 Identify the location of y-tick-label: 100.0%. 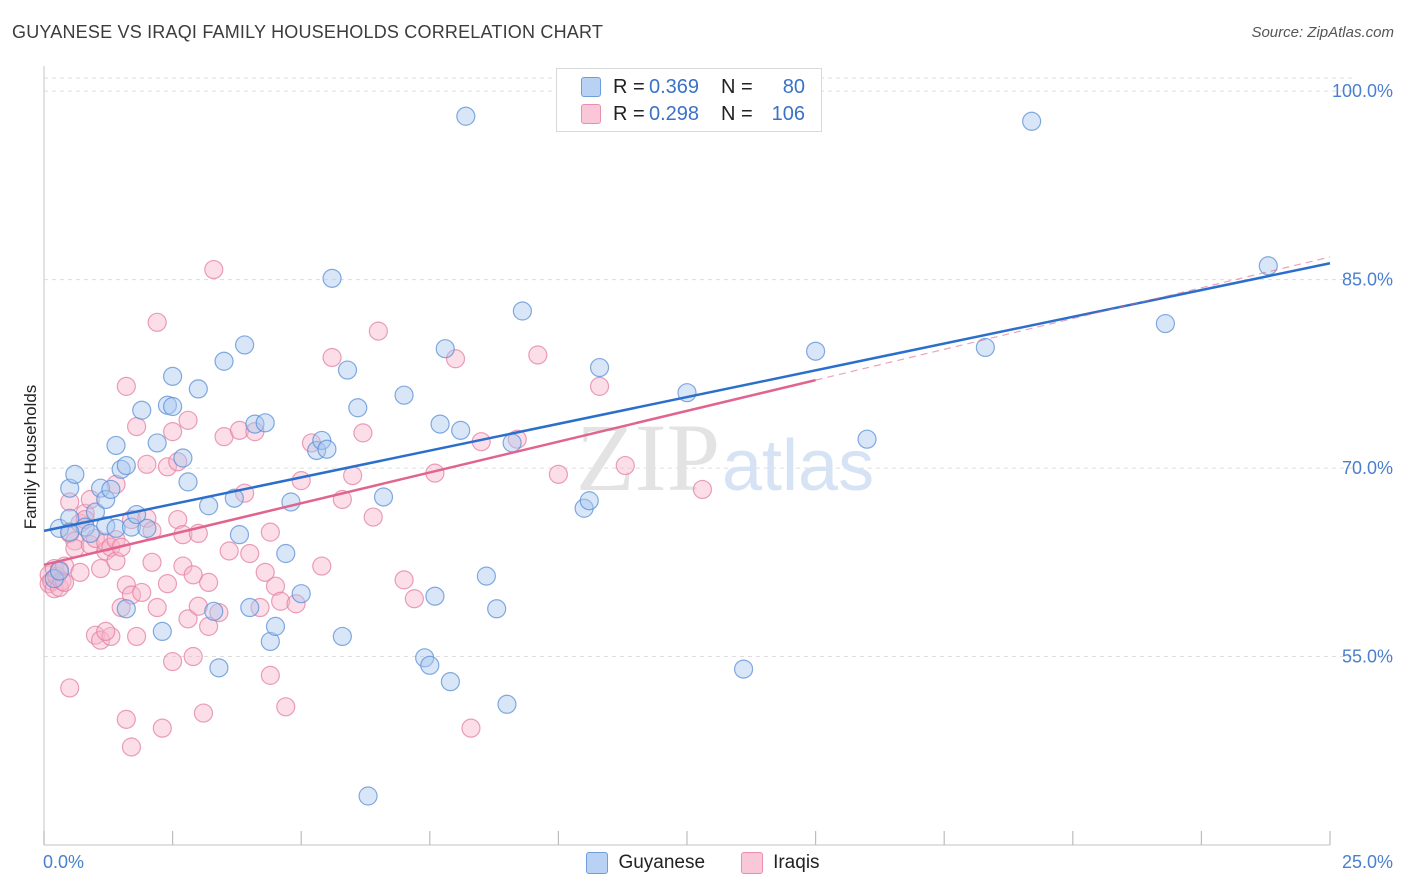
(1362, 91).